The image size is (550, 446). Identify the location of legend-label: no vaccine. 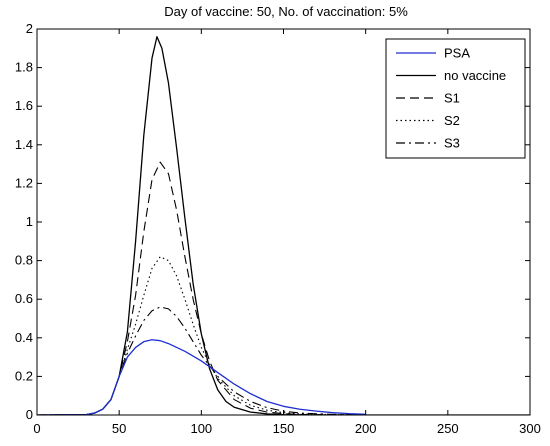
(475, 75).